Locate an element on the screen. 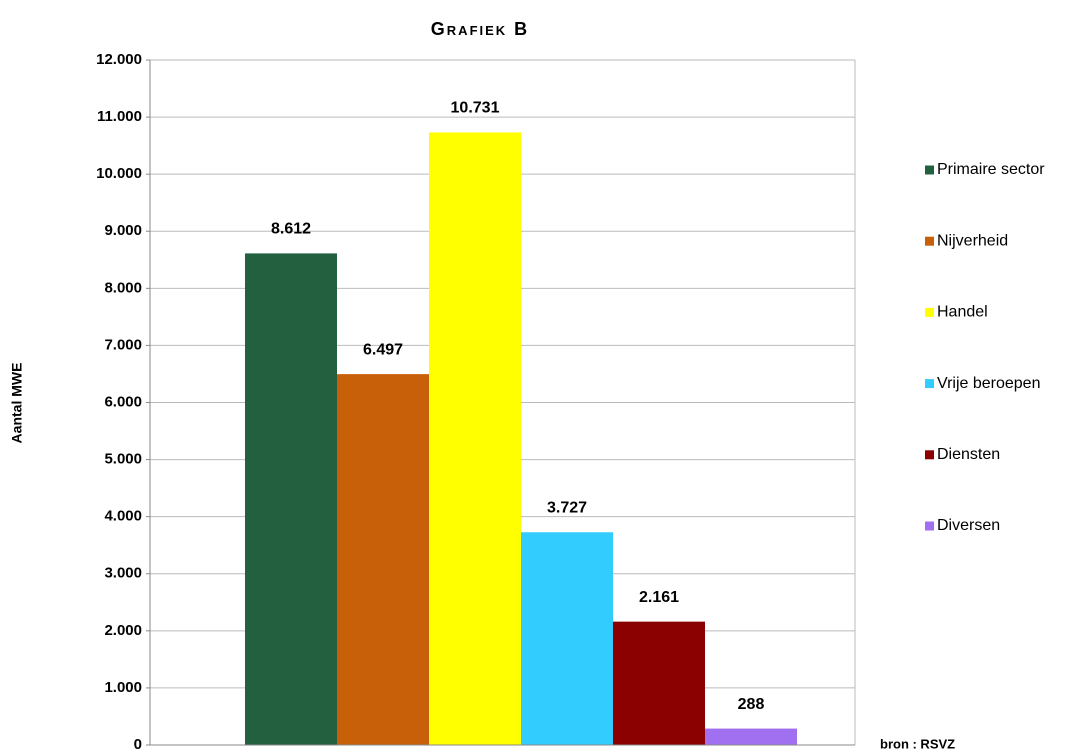  legend-label: Vrije beroepen is located at coordinates (988, 383).